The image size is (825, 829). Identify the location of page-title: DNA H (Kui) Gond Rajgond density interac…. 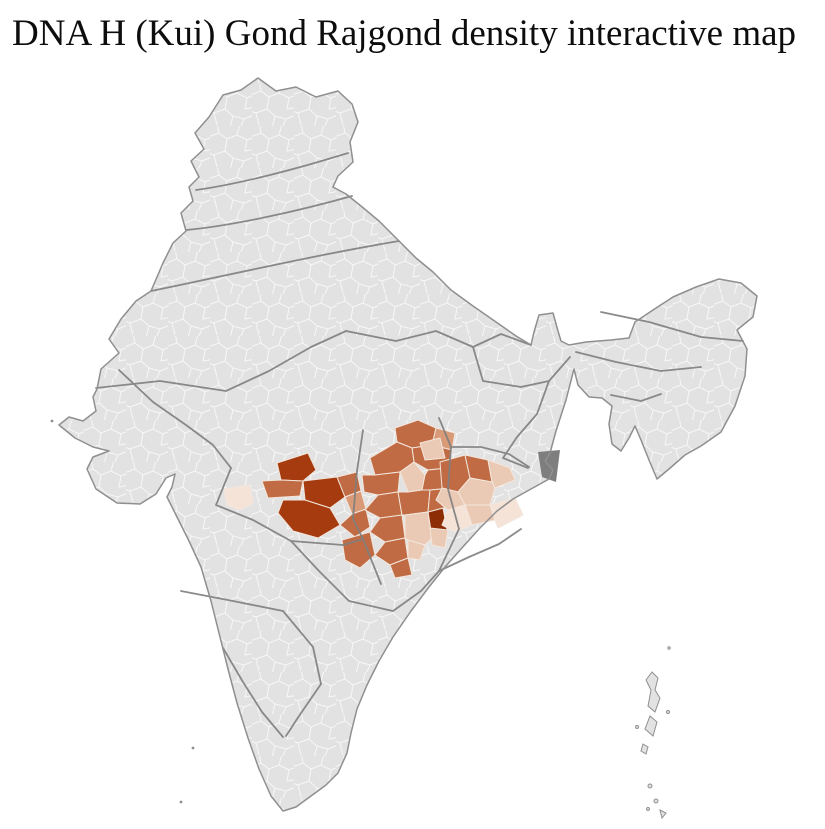
(404, 33).